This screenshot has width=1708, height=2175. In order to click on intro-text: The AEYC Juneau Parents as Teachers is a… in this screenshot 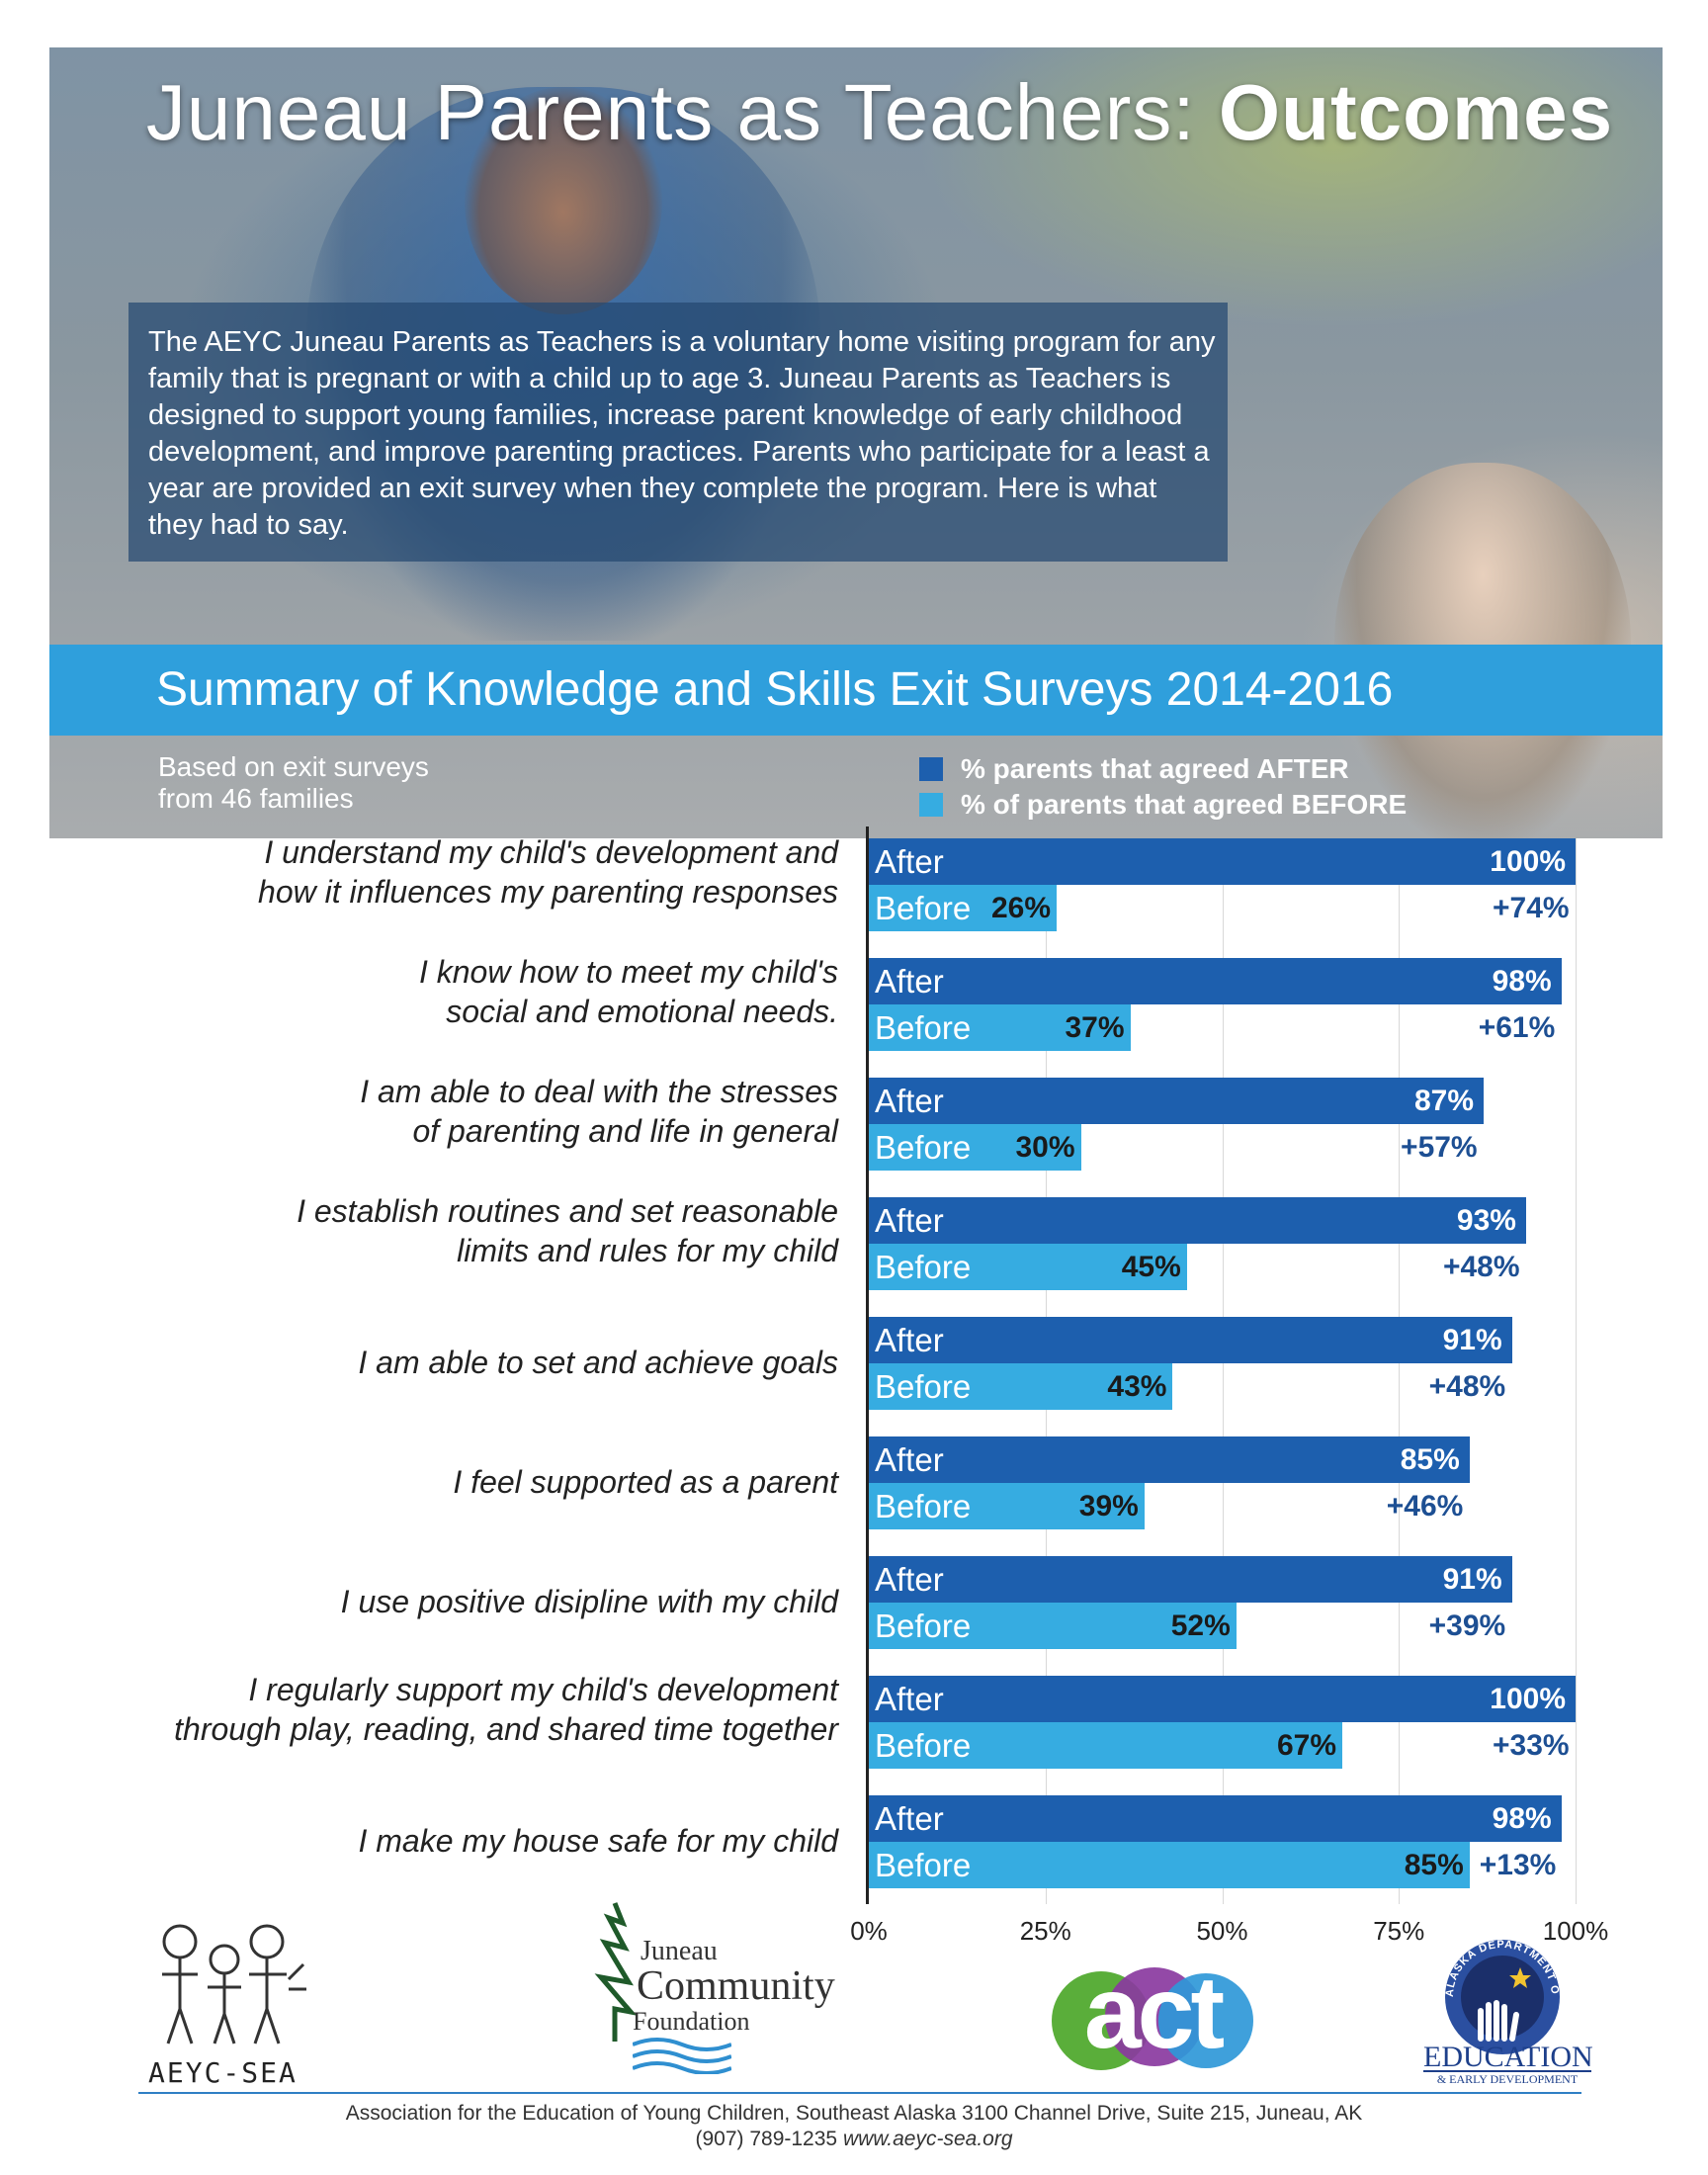, I will do `click(682, 434)`.